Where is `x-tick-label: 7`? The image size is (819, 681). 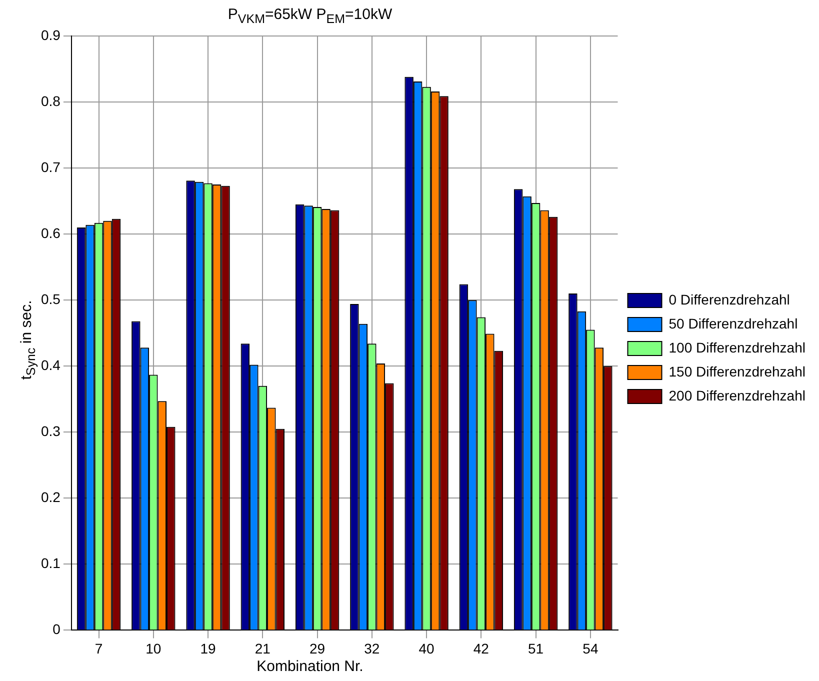 x-tick-label: 7 is located at coordinates (98, 648).